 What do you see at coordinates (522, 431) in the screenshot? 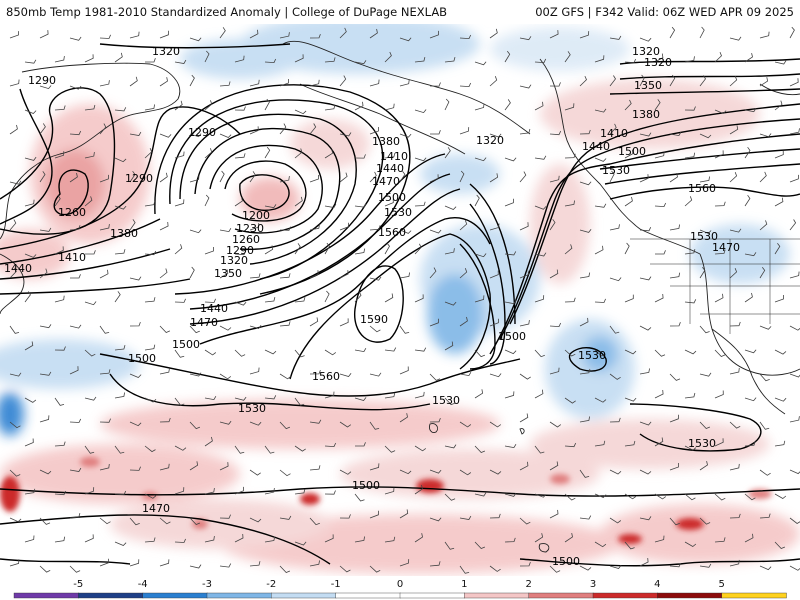
I see `island` at bounding box center [522, 431].